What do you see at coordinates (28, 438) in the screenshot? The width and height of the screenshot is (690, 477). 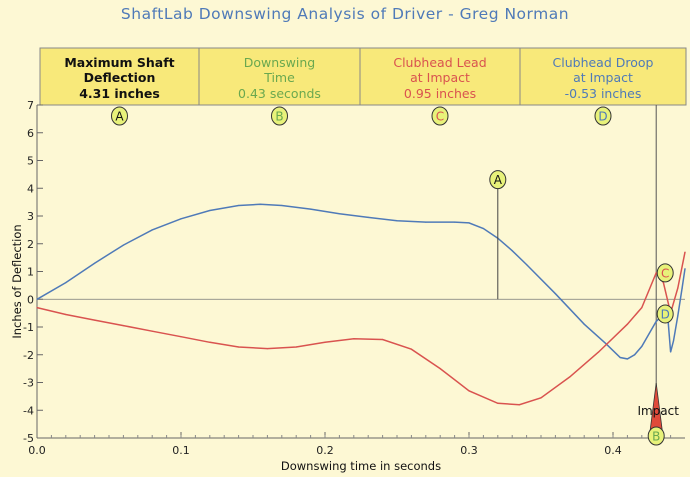 I see `y-tick-label: -5` at bounding box center [28, 438].